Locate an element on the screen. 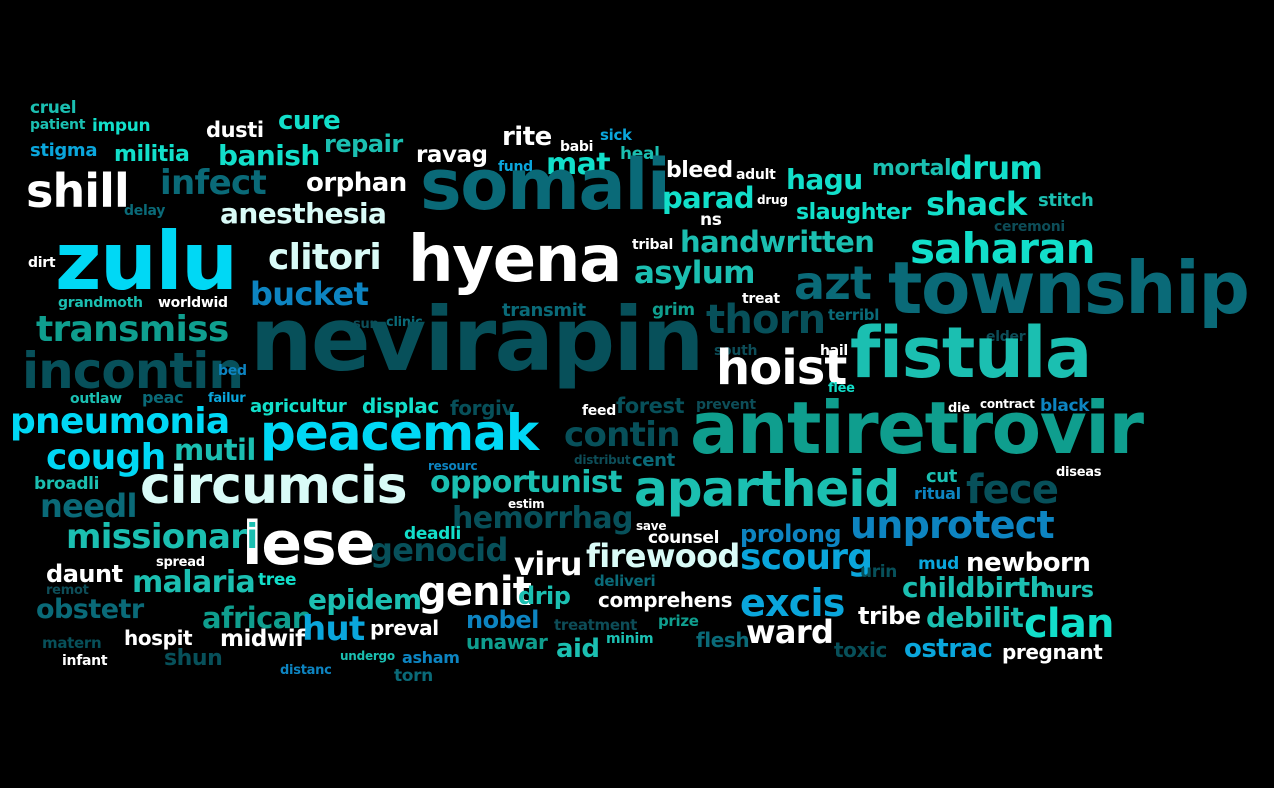 The width and height of the screenshot is (1274, 788). cloud-word: ostrac is located at coordinates (948, 649).